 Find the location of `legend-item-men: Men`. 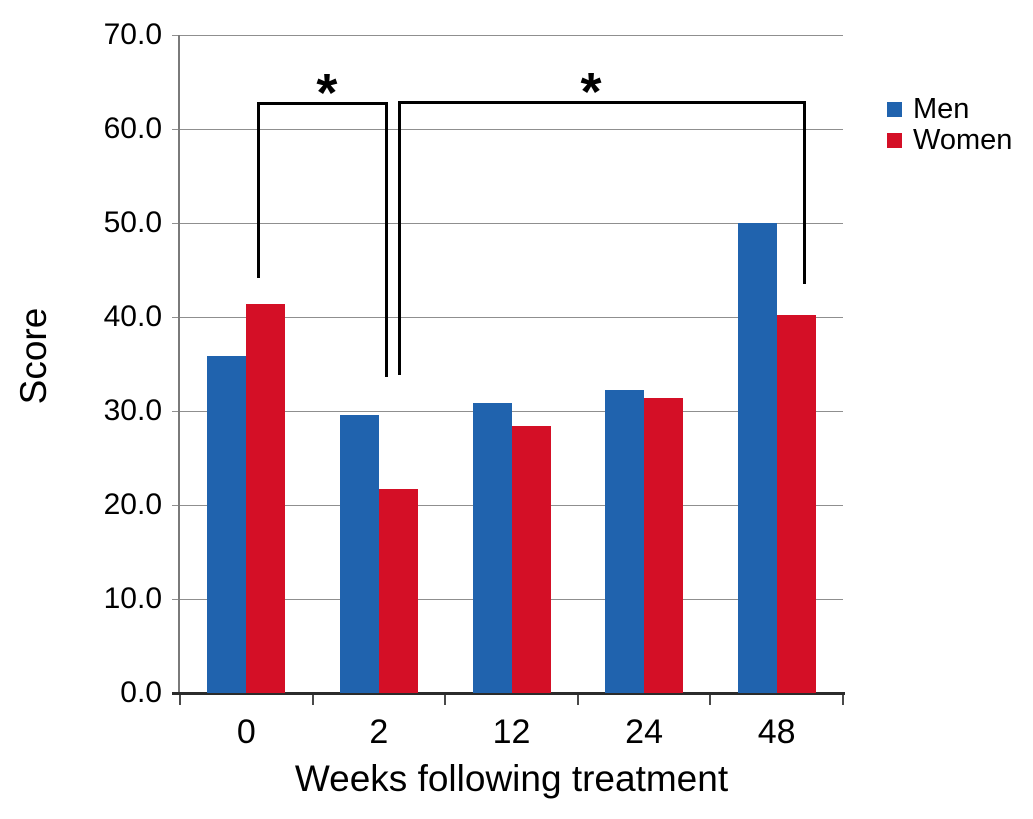

legend-item-men: Men is located at coordinates (949, 109).